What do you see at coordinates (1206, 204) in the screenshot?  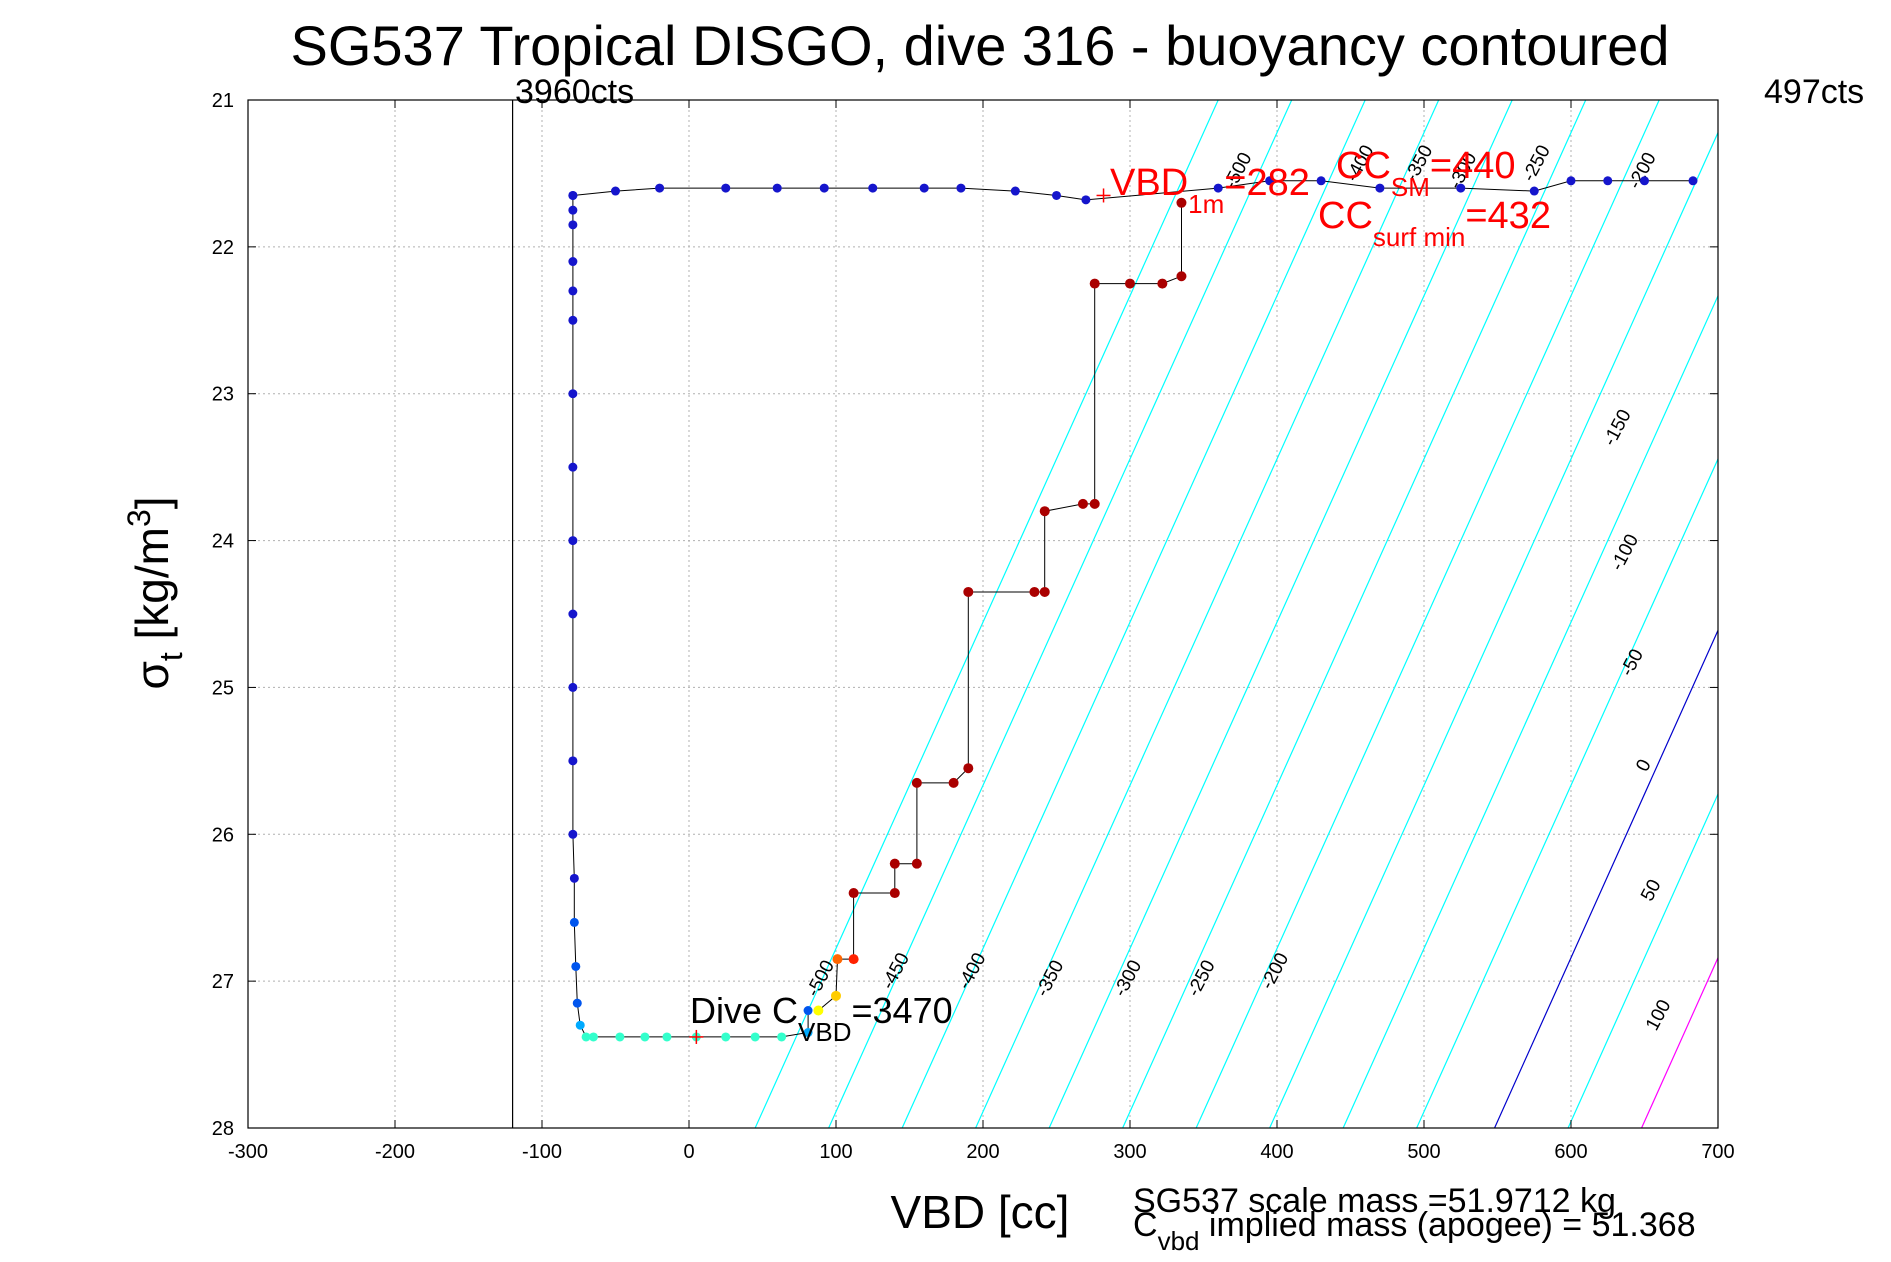 I see `vbd-1m-sub: 1m` at bounding box center [1206, 204].